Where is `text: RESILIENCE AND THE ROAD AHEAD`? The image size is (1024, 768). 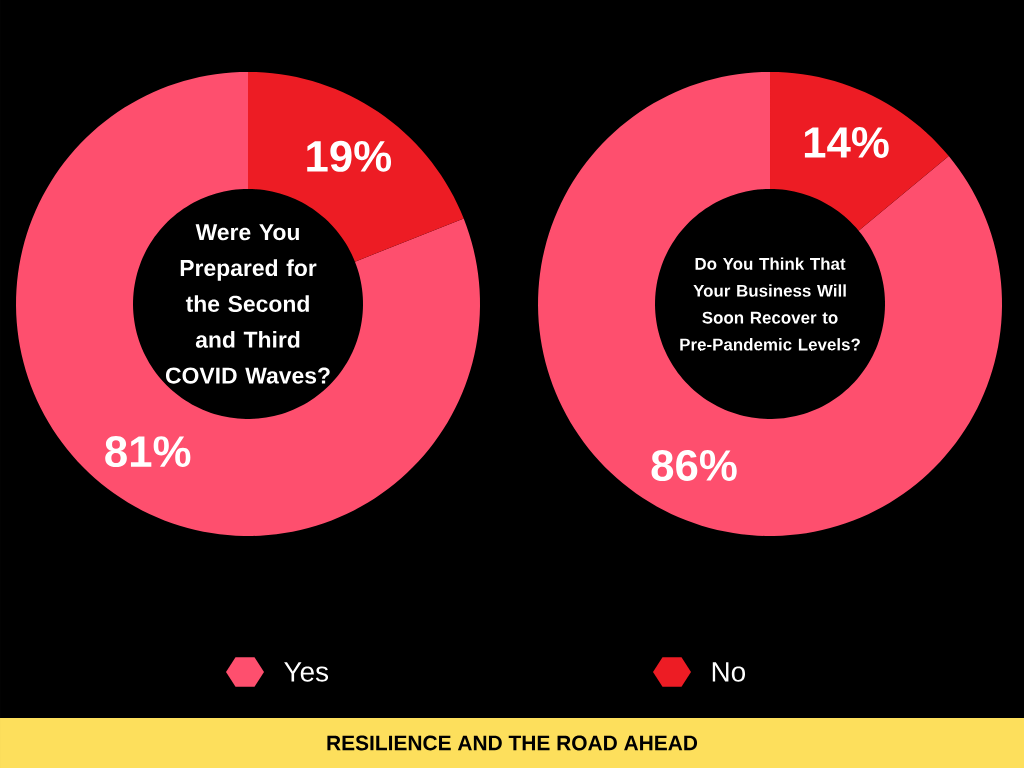
text: RESILIENCE AND THE ROAD AHEAD is located at coordinates (512, 743).